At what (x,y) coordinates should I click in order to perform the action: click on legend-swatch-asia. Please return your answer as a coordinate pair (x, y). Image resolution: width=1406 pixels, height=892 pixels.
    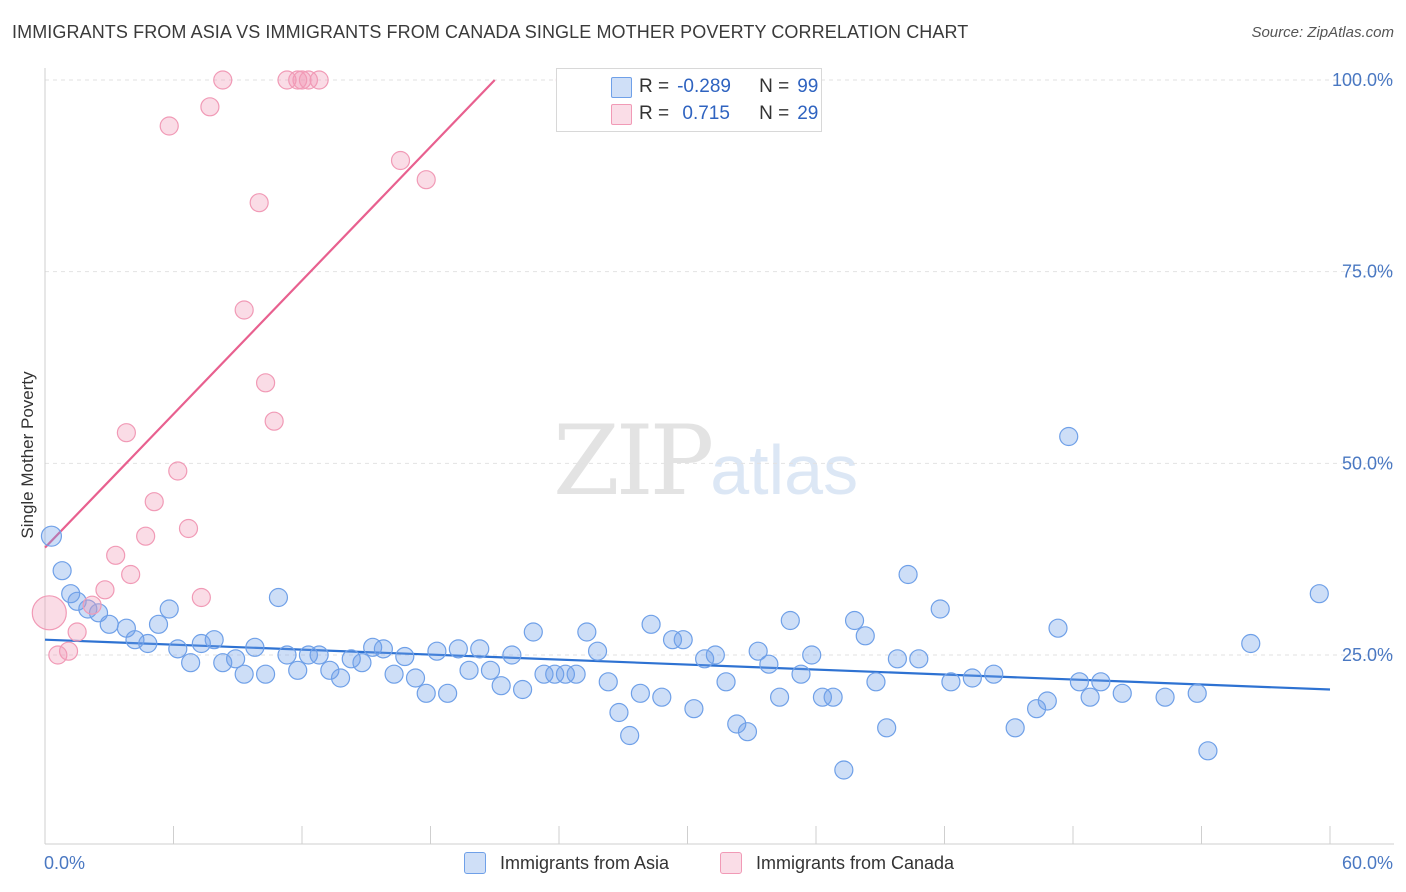
    Looking at the image, I should click on (621, 87).